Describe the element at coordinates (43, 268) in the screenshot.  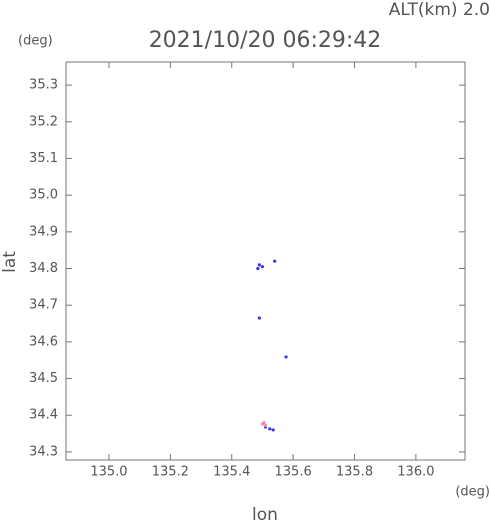
I see `y-tick-label: 34.8` at that location.